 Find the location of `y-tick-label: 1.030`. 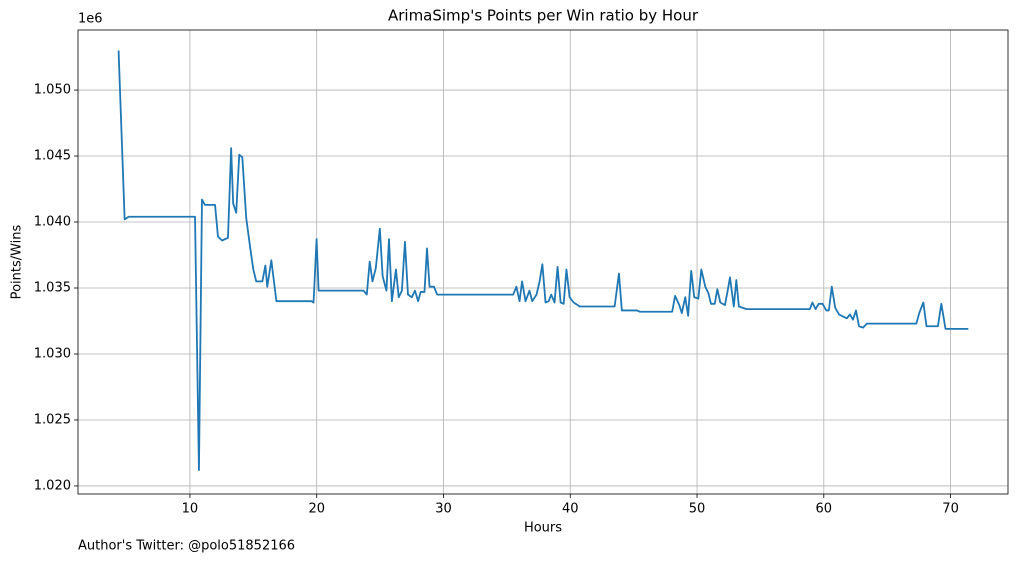

y-tick-label: 1.030 is located at coordinates (52, 353).